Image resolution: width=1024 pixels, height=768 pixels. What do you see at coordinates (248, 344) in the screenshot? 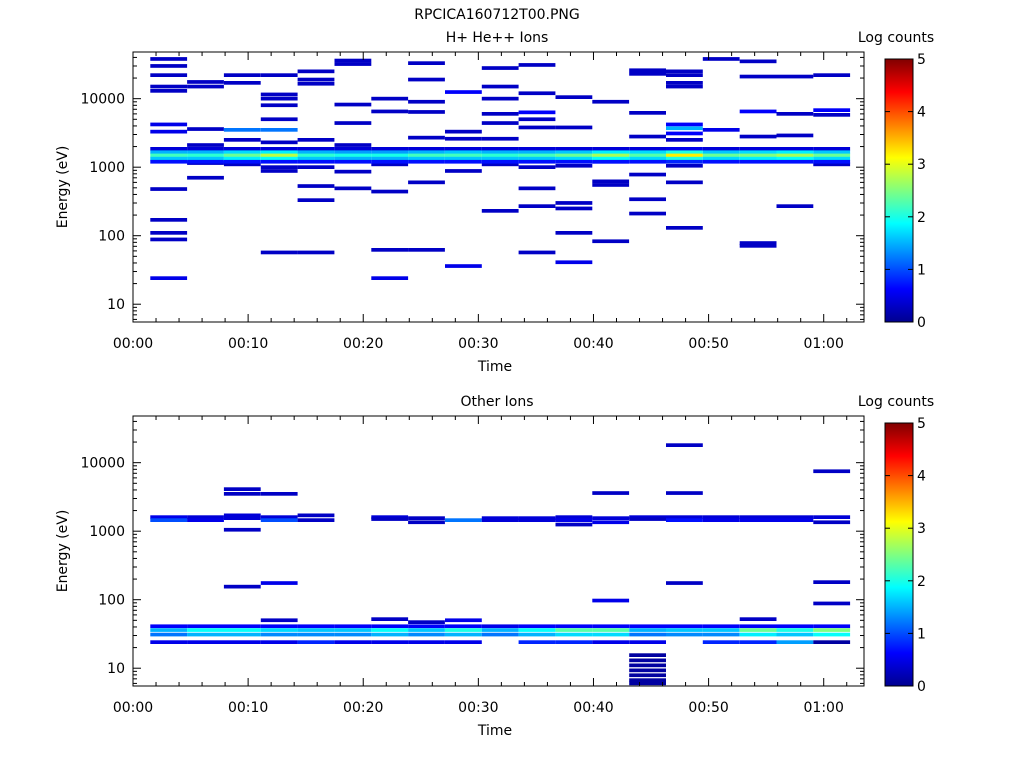
I see `x-tick-label: 00:10` at bounding box center [248, 344].